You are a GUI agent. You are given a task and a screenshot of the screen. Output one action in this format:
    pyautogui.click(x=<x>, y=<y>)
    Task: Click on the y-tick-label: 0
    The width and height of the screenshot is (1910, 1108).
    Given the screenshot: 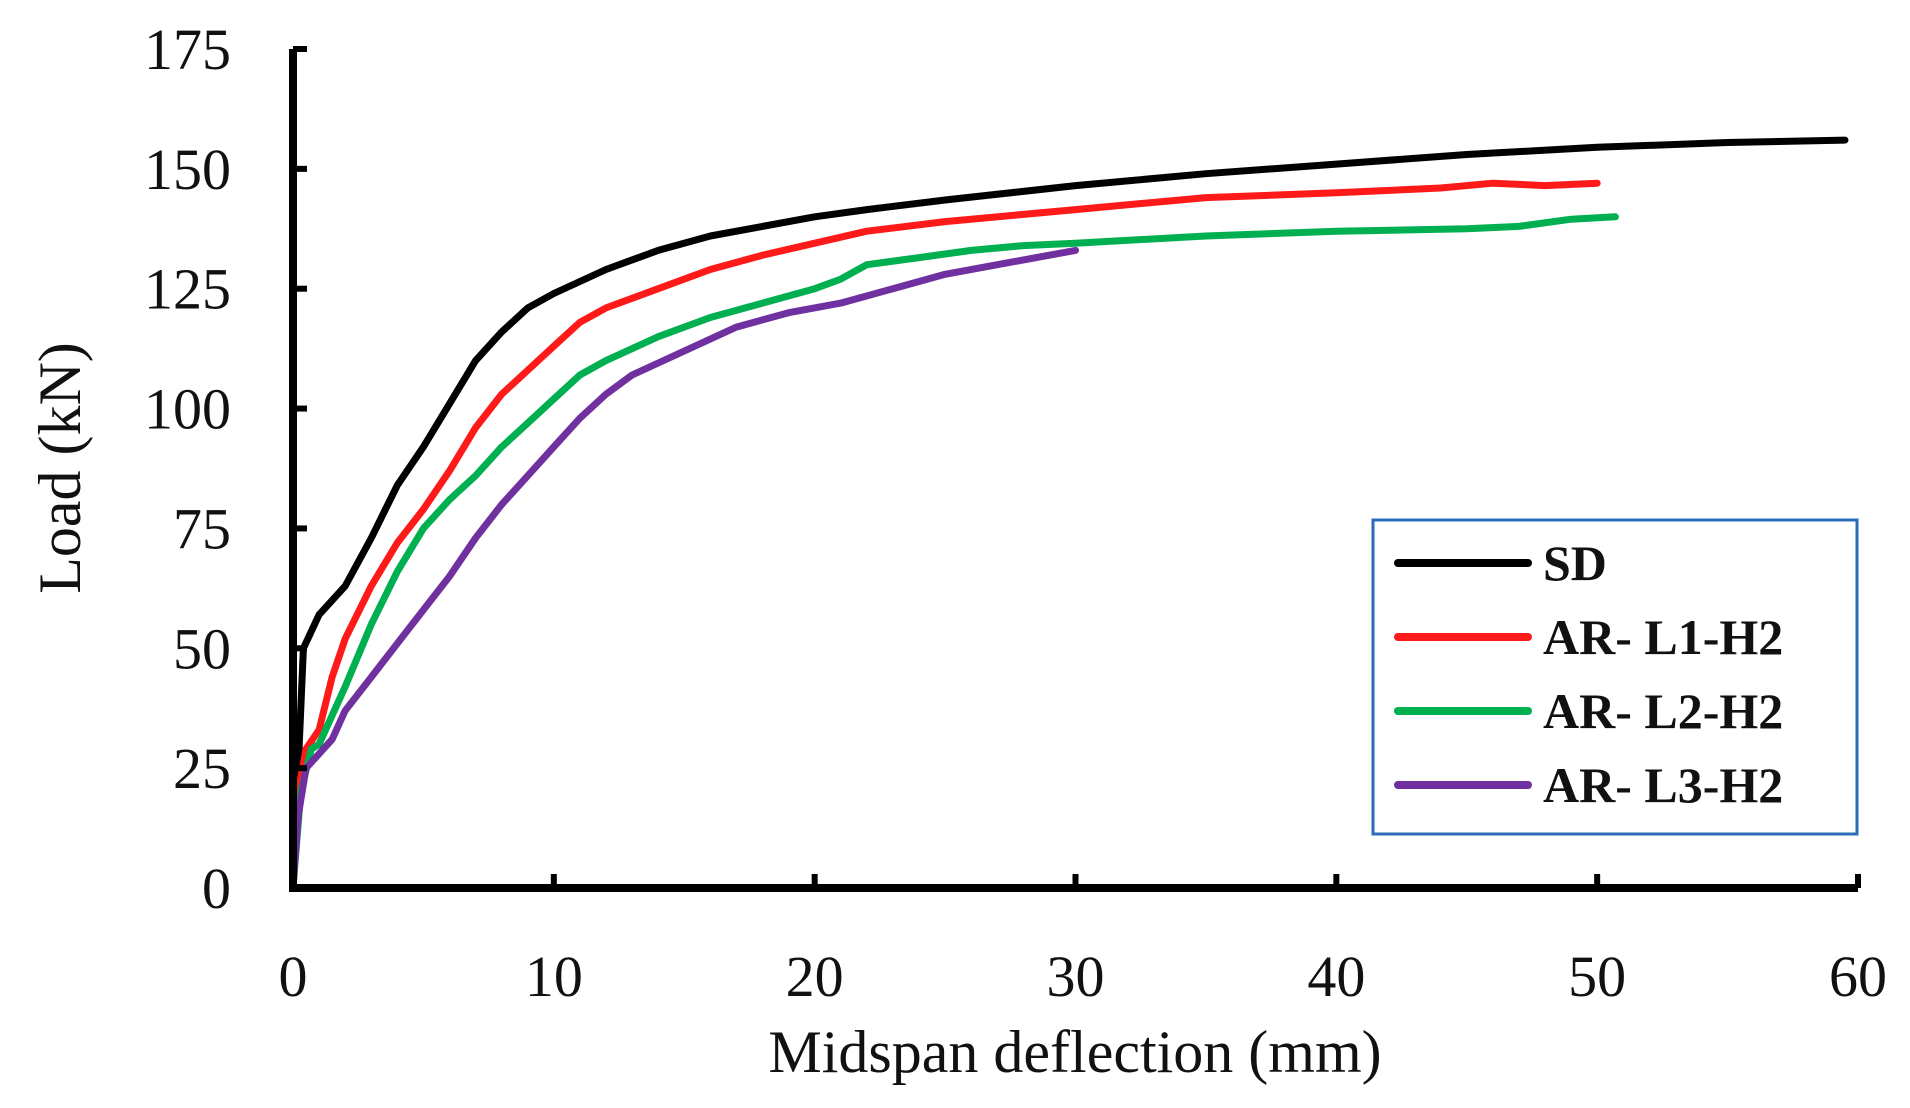 What is the action you would take?
    pyautogui.click(x=216, y=888)
    